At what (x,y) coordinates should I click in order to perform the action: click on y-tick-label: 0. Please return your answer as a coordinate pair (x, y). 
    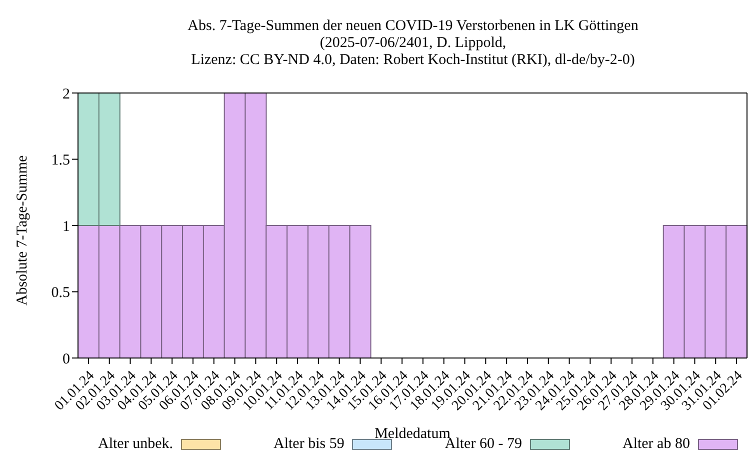
    Looking at the image, I should click on (66, 359).